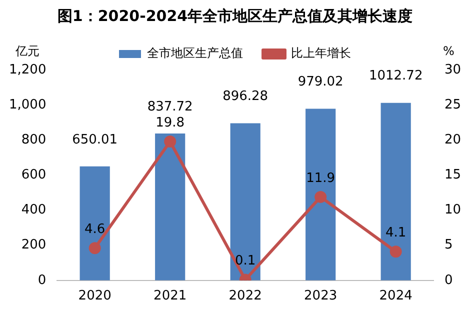  Describe the element at coordinates (321, 178) in the screenshot. I see `data-label: 11.9` at that location.